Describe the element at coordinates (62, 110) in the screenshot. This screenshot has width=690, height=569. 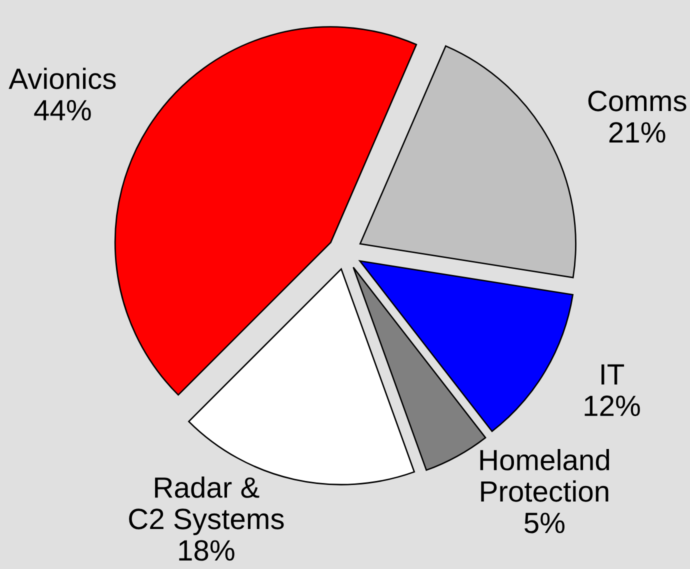
I see `data-label: 44%` at that location.